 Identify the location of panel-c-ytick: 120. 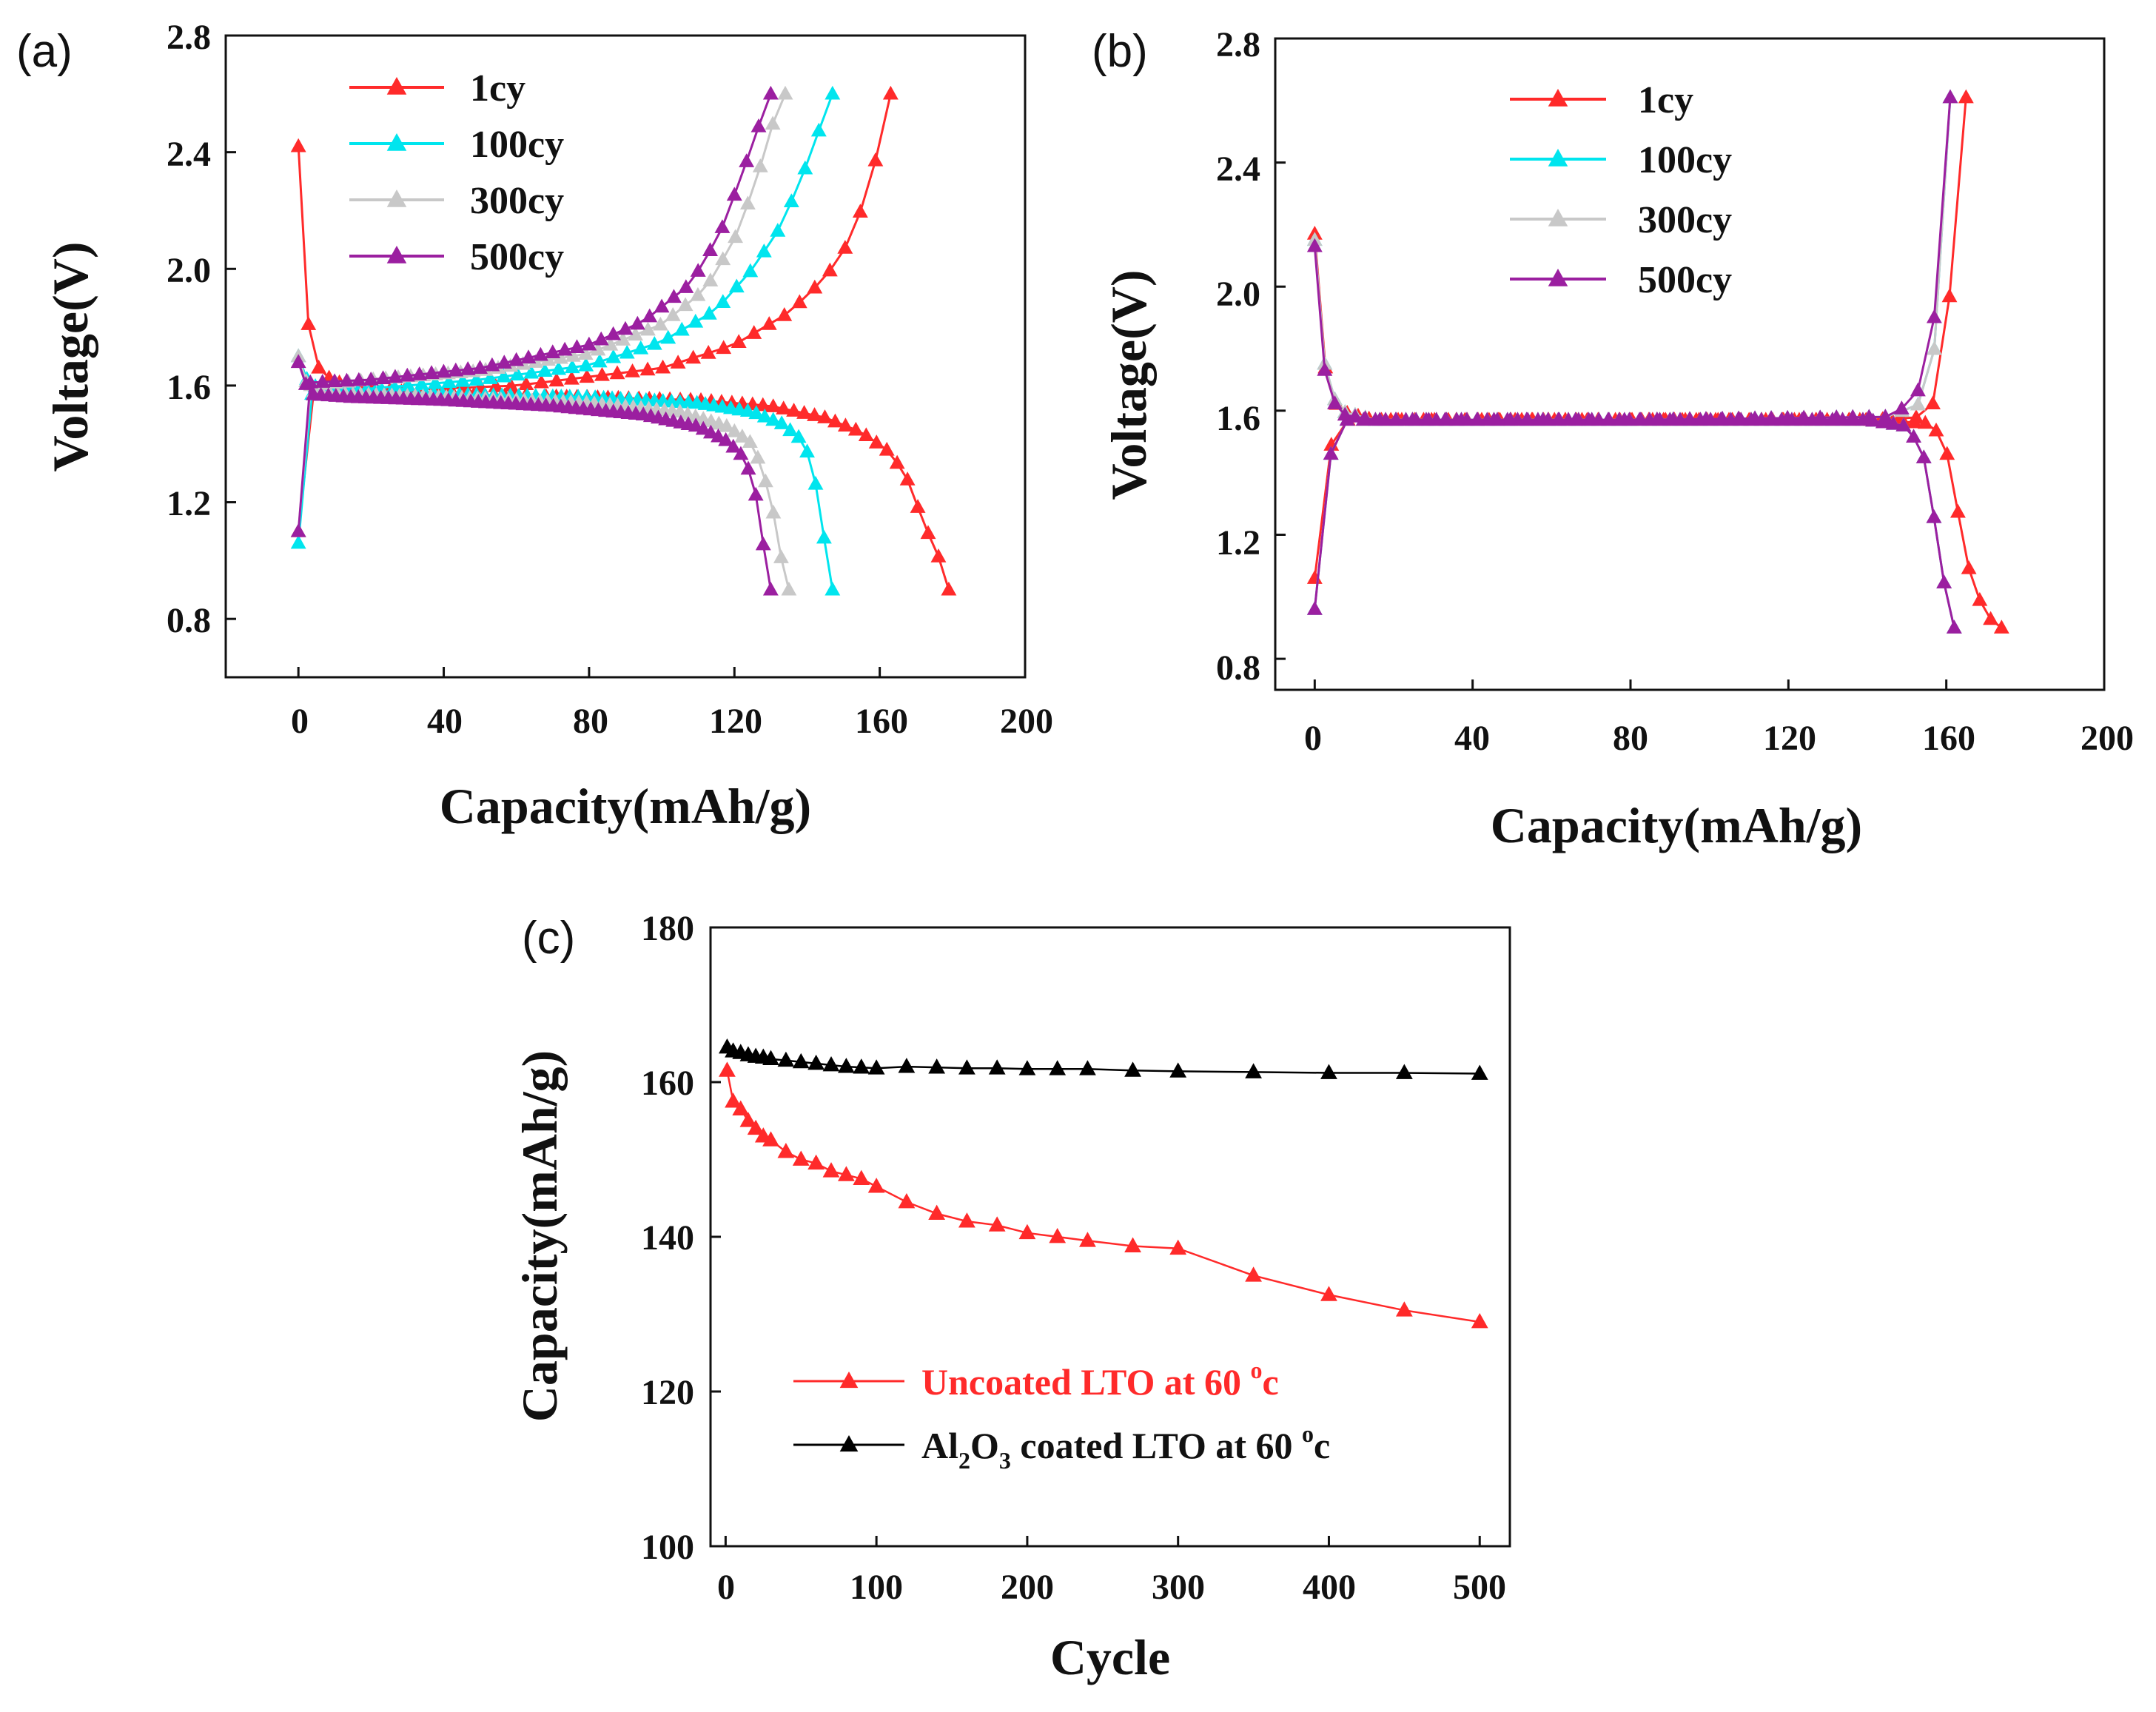
(668, 1392).